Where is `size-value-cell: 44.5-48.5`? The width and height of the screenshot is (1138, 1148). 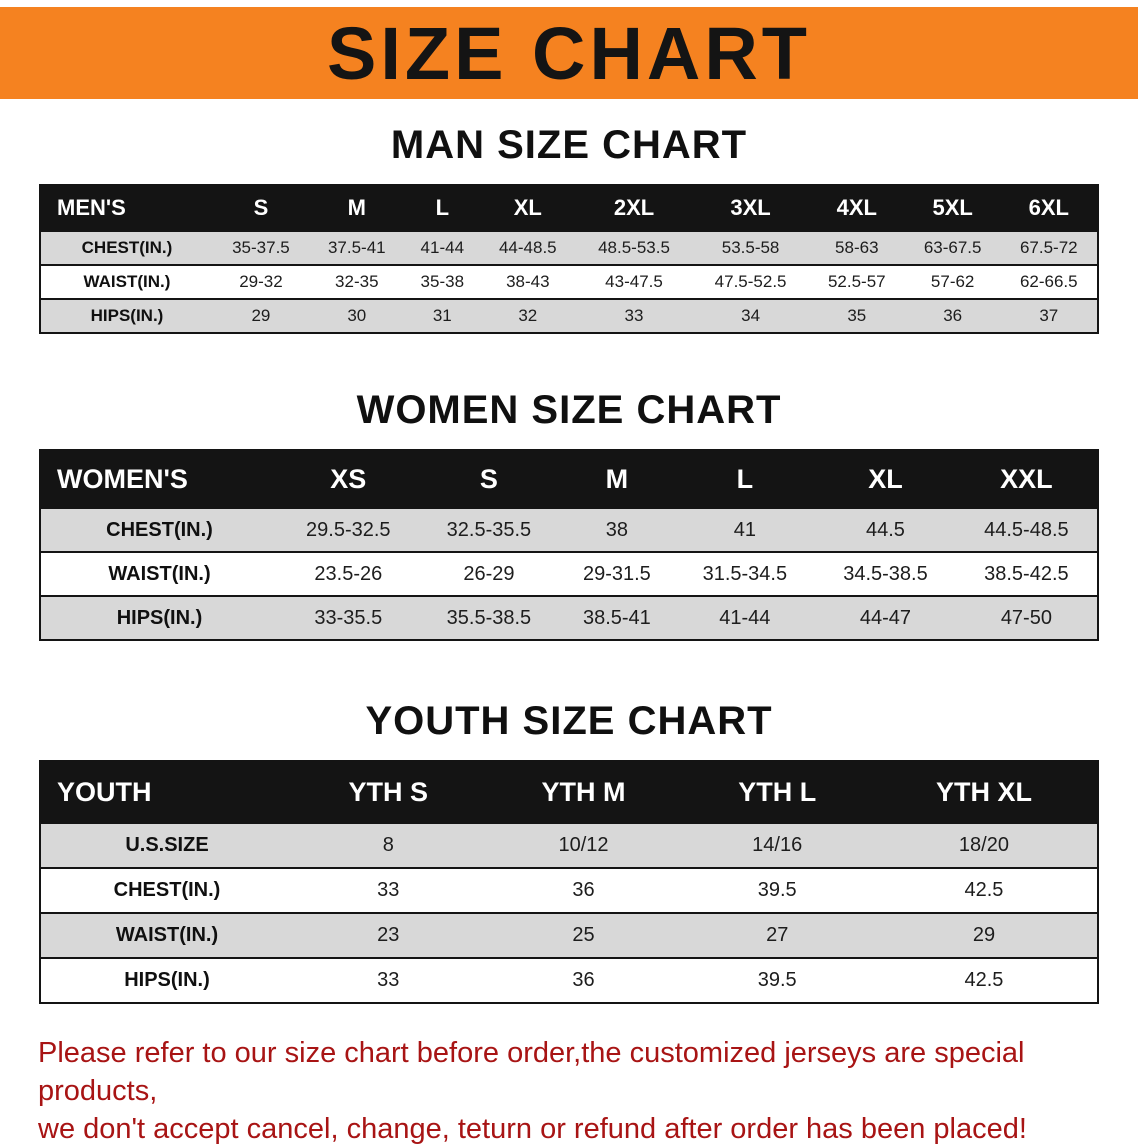 size-value-cell: 44.5-48.5 is located at coordinates (1026, 529).